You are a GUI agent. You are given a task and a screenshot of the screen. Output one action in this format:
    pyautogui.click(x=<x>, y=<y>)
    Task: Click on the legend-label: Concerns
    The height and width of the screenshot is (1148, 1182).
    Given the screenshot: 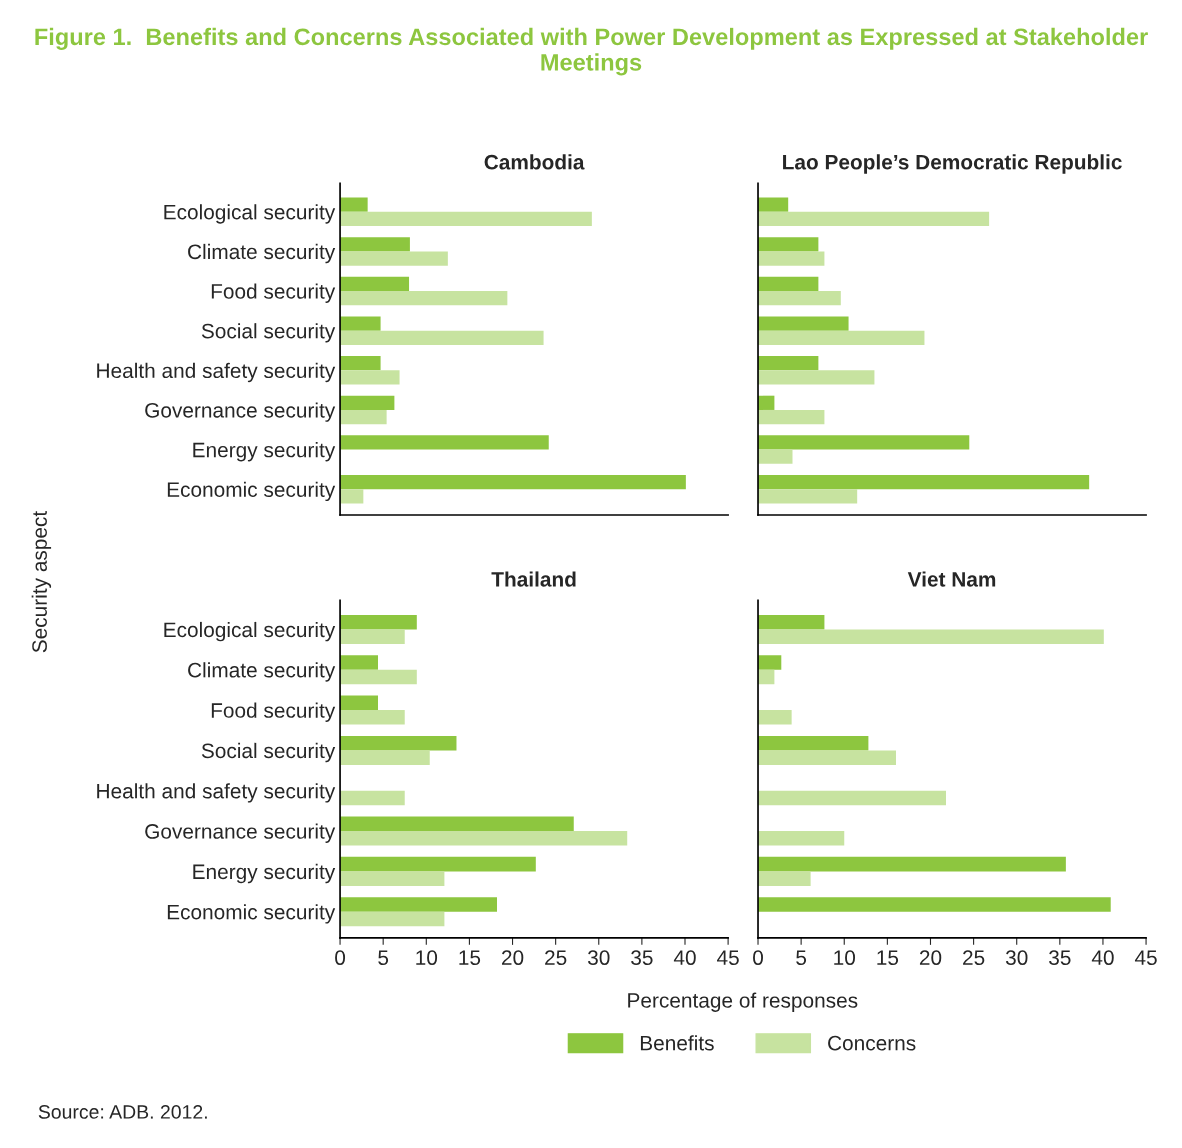 What is the action you would take?
    pyautogui.click(x=872, y=1043)
    